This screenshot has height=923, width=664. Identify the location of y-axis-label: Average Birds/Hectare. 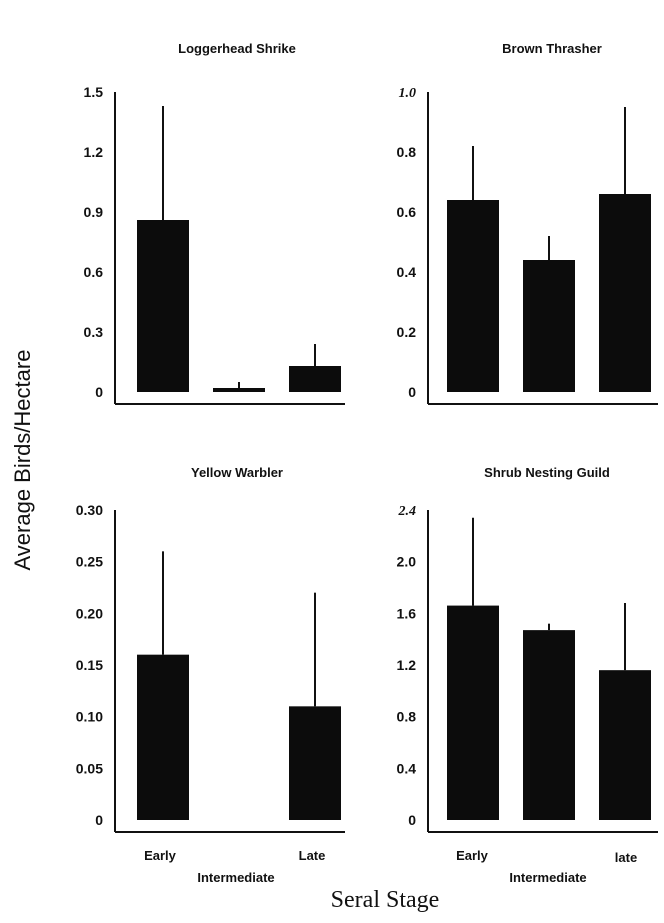
(22, 460).